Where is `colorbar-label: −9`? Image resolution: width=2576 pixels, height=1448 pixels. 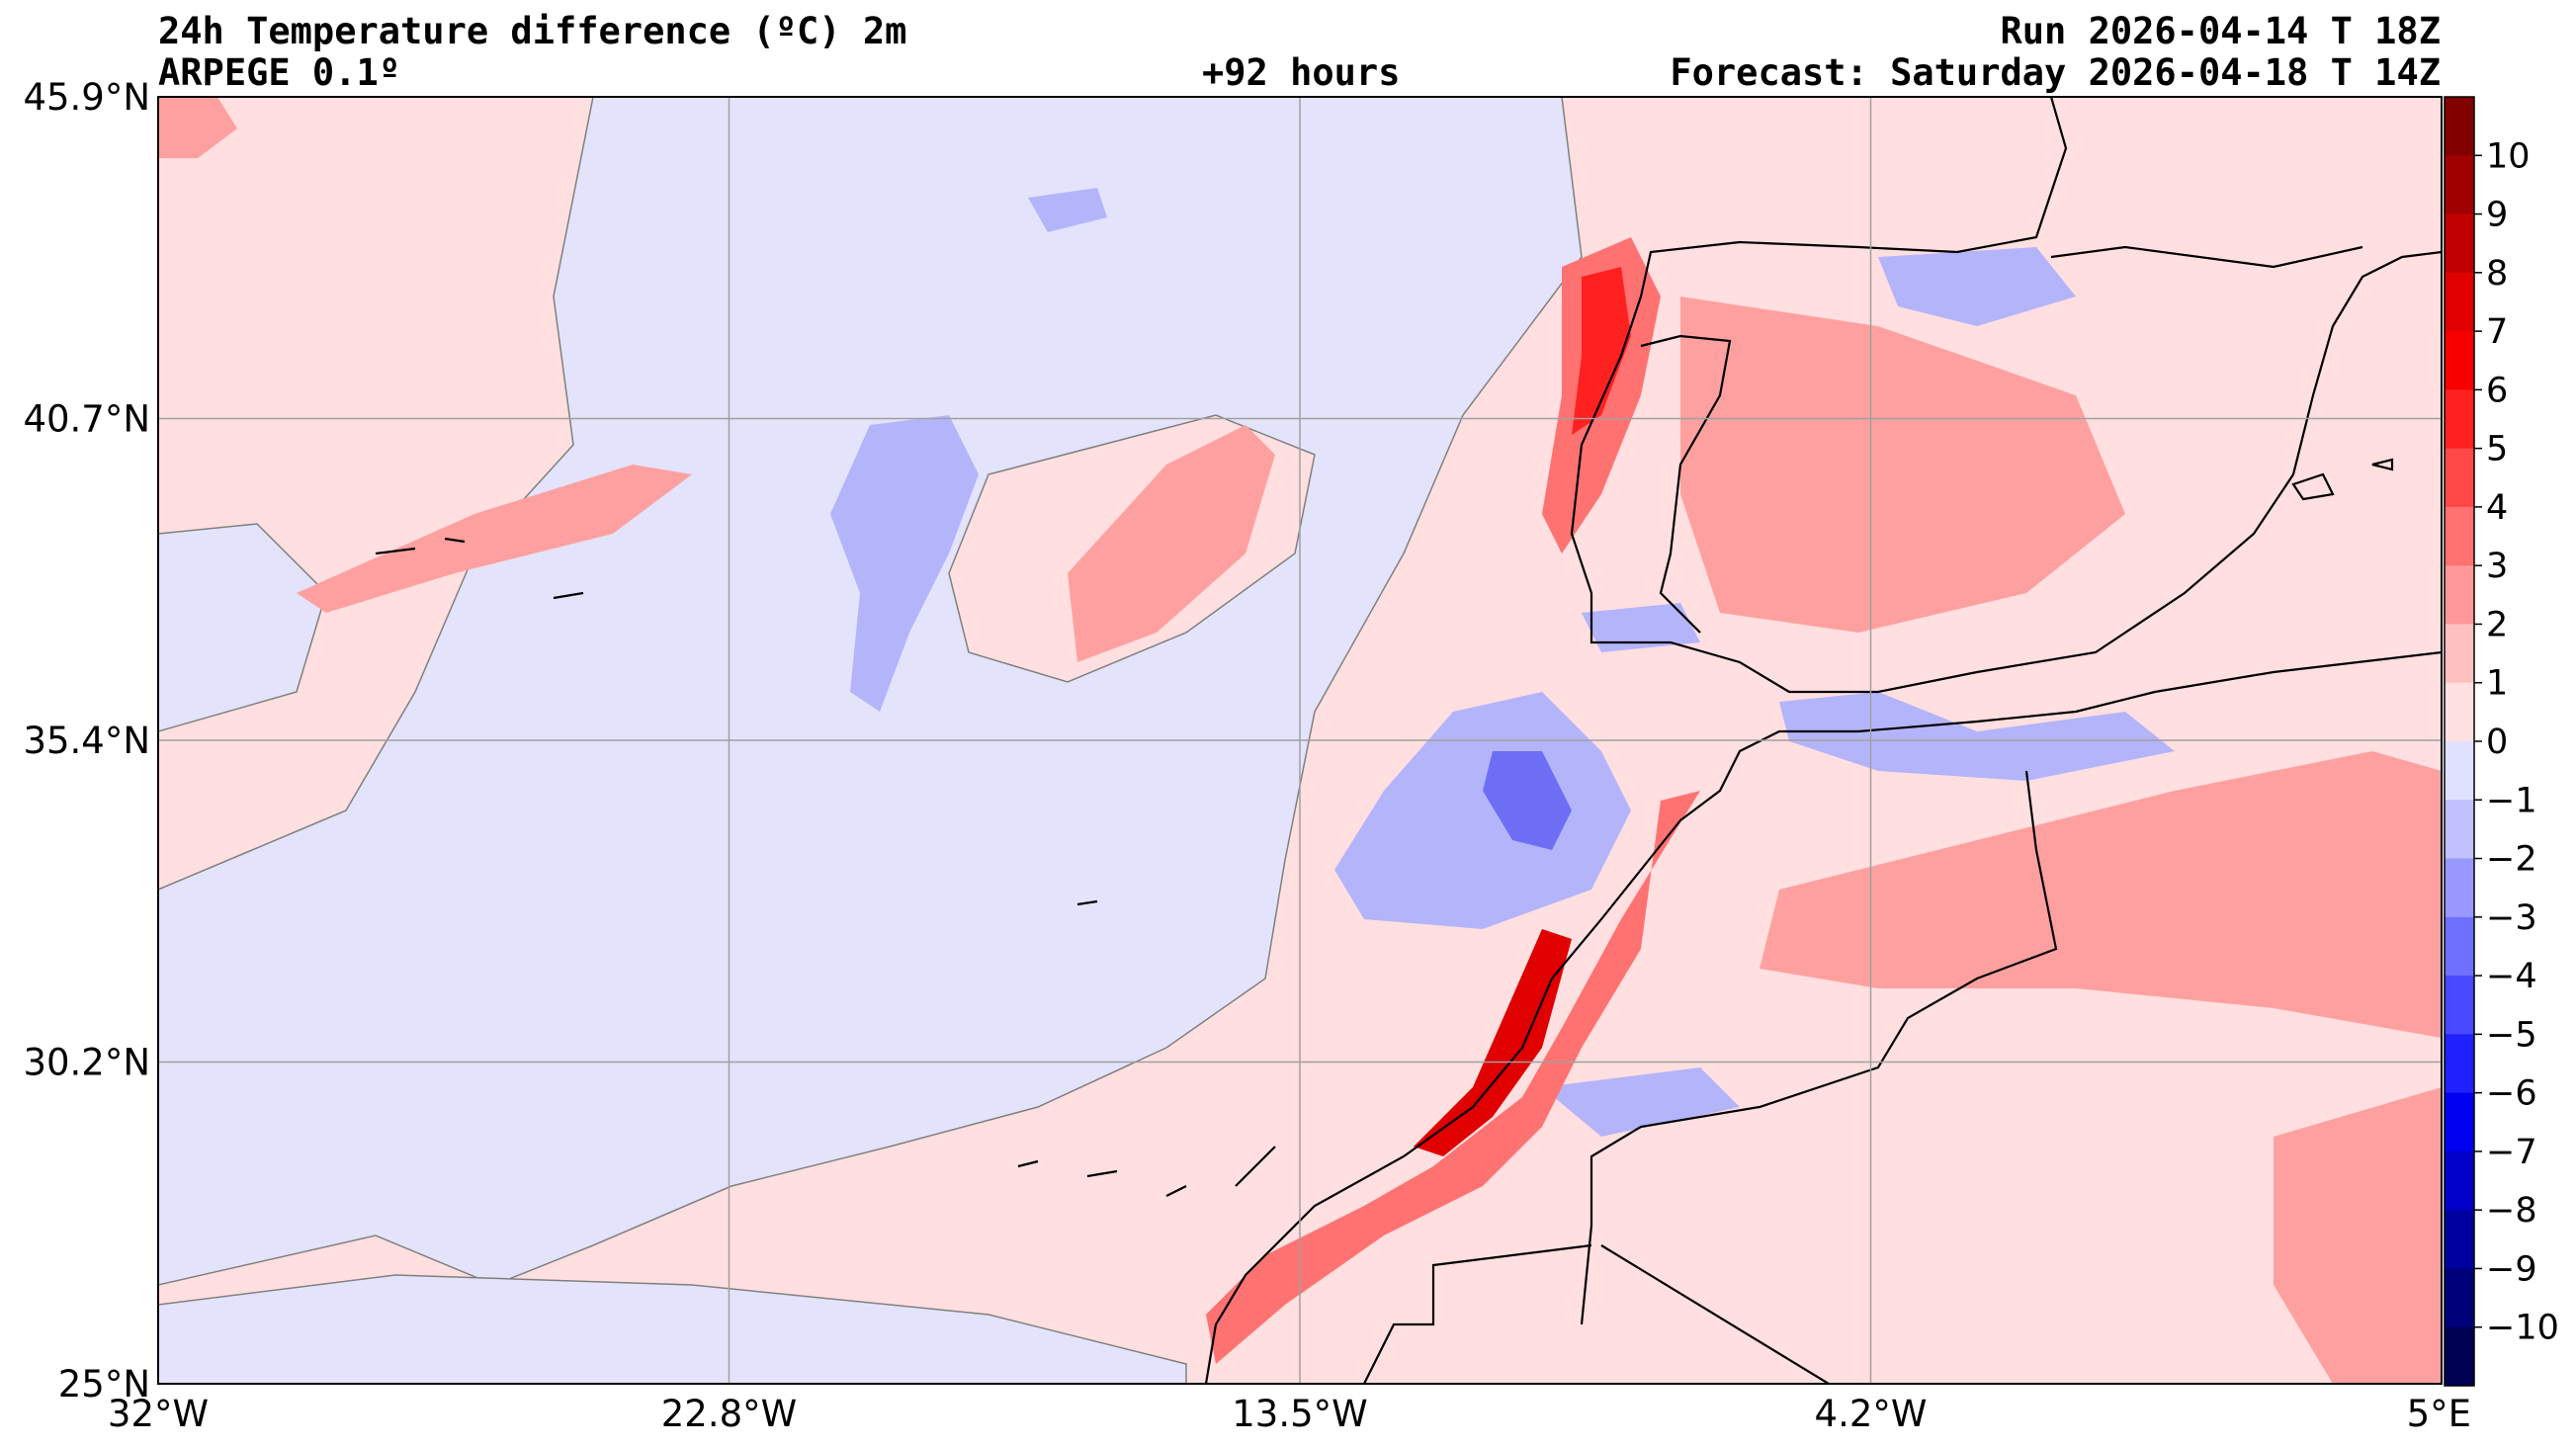
colorbar-label: −9 is located at coordinates (2511, 1269).